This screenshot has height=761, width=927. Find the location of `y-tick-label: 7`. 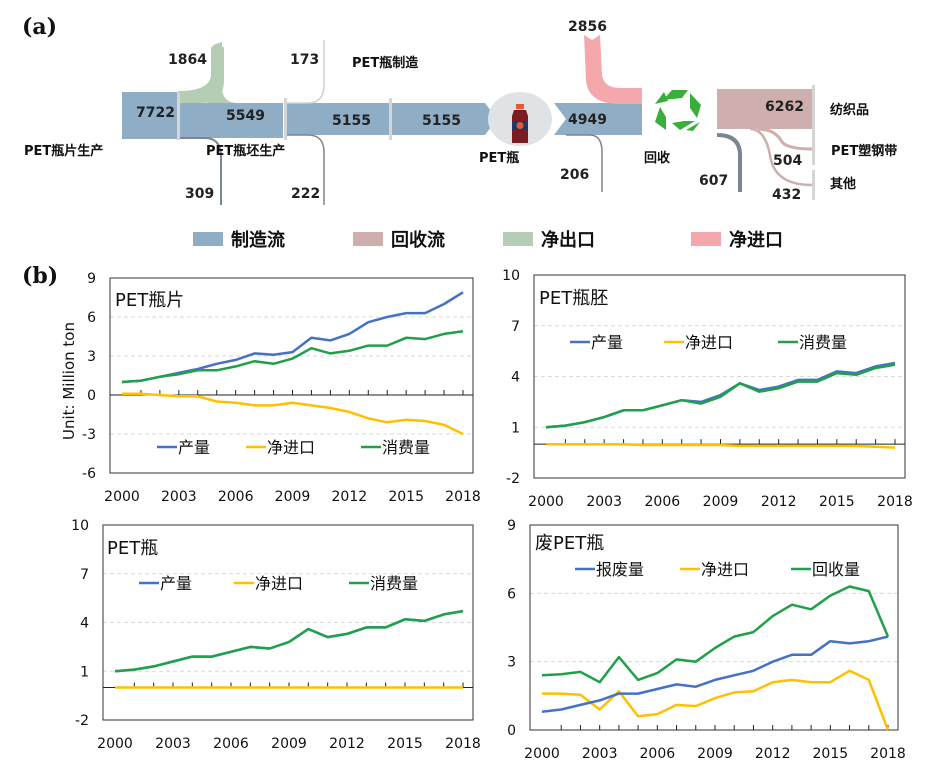

y-tick-label: 7 is located at coordinates (84, 575).